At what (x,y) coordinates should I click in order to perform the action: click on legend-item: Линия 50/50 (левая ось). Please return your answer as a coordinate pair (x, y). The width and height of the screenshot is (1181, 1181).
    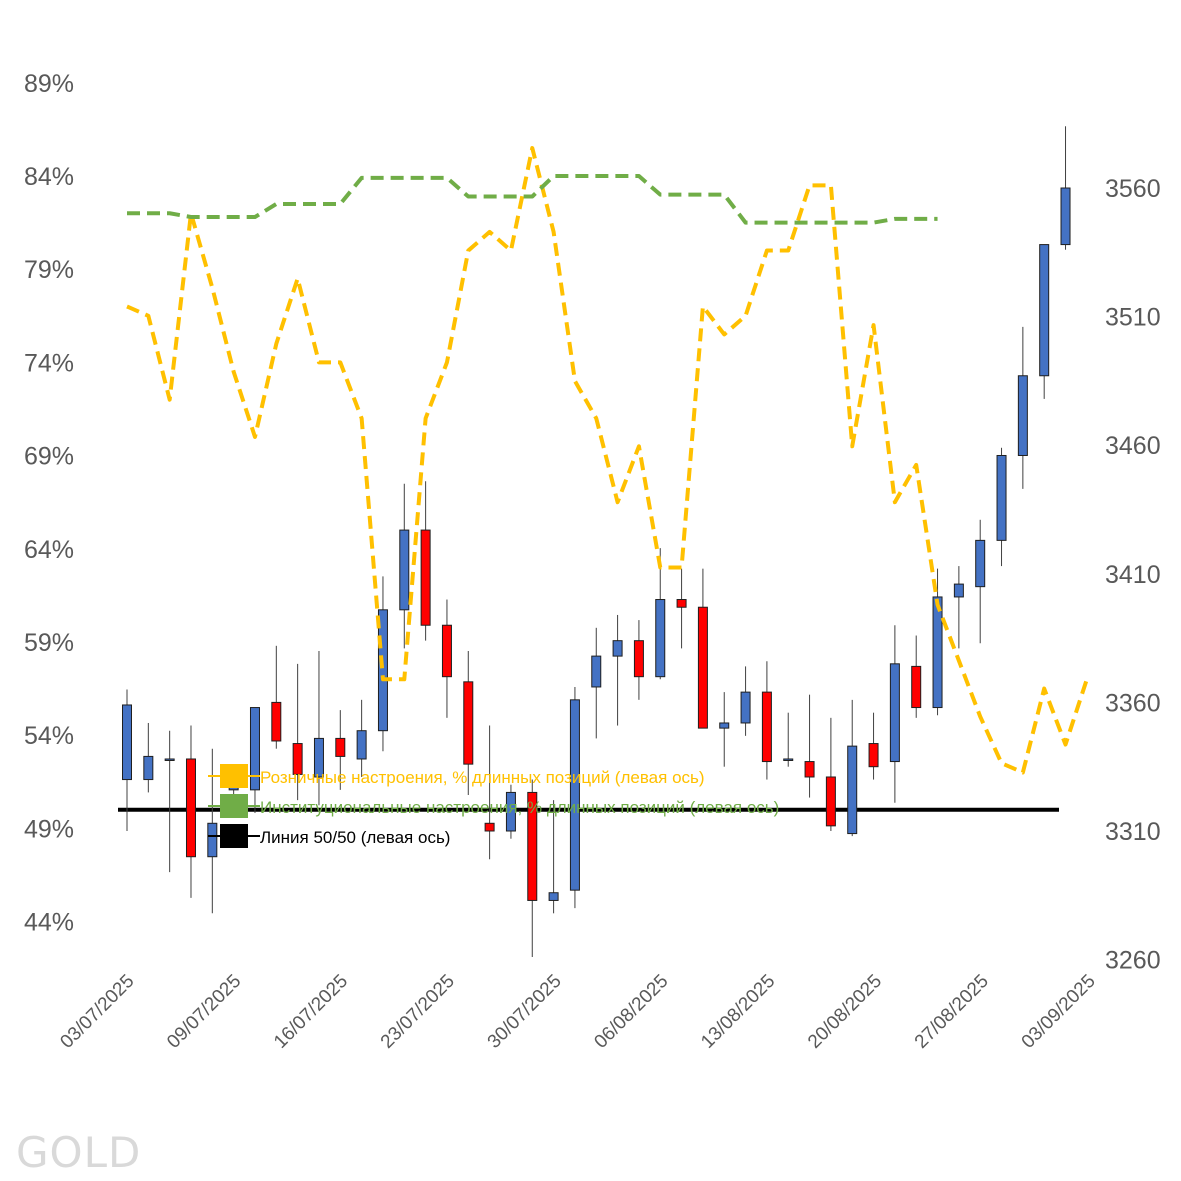
    Looking at the image, I should click on (329, 836).